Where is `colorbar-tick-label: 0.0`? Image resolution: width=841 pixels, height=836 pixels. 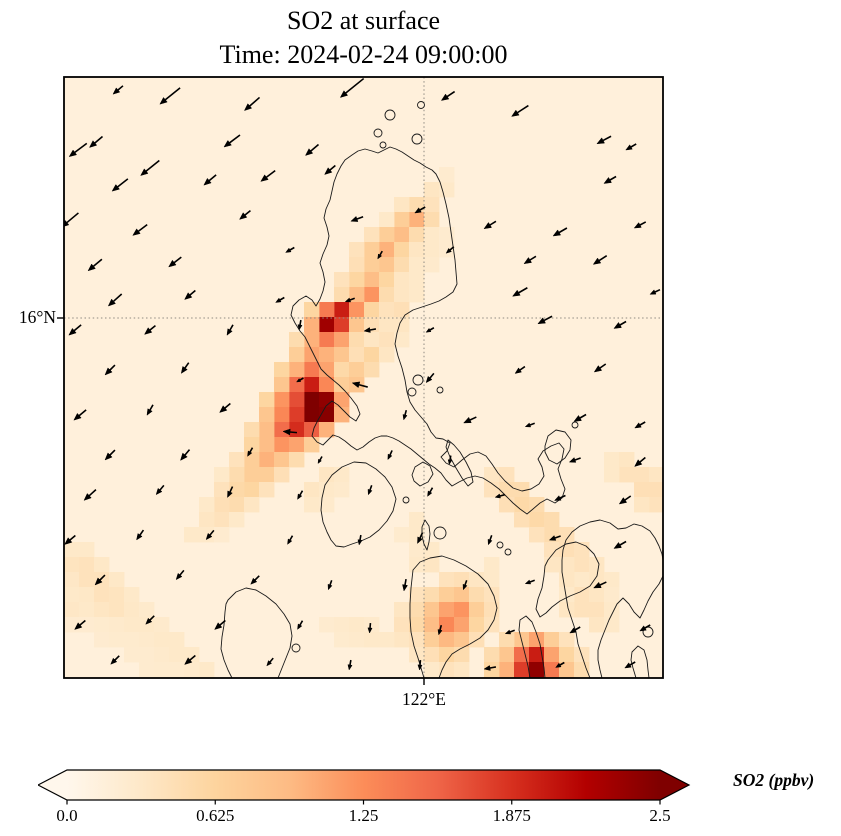 colorbar-tick-label: 0.0 is located at coordinates (66, 815).